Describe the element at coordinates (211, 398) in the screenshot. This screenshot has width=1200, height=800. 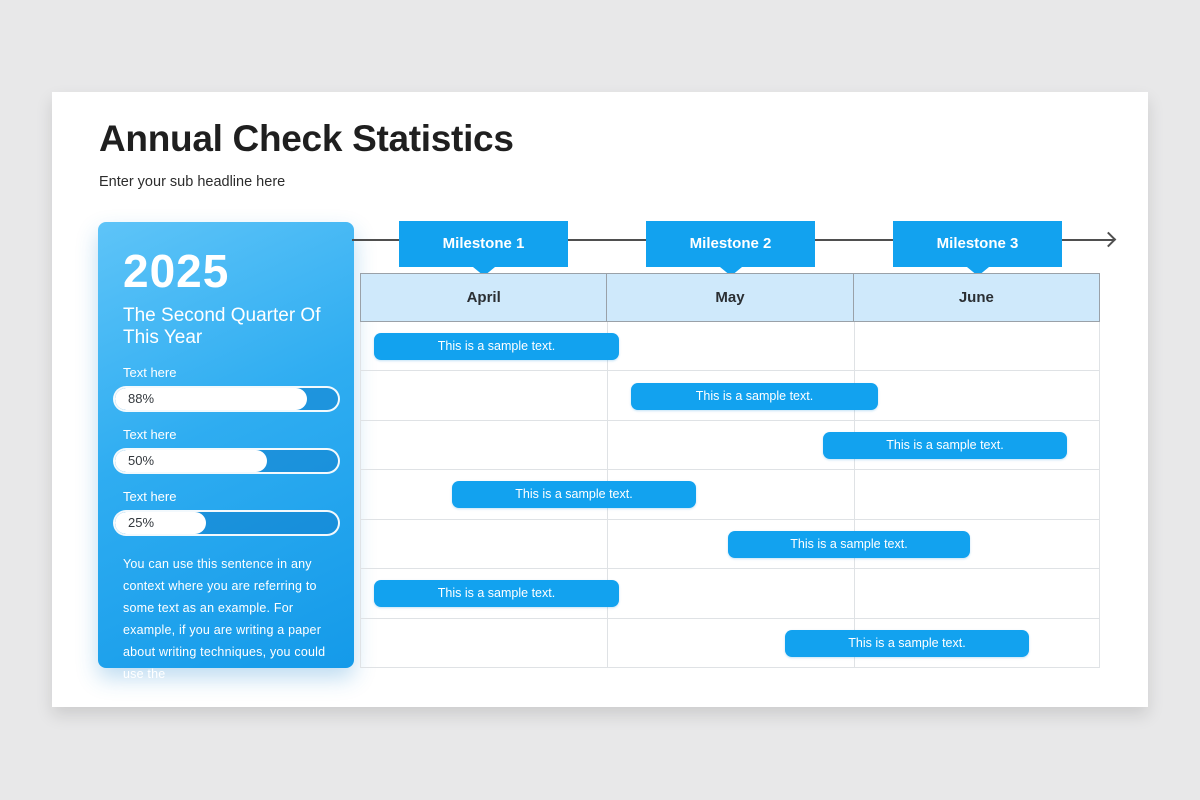
I see `progress-bar-fill: 88%` at that location.